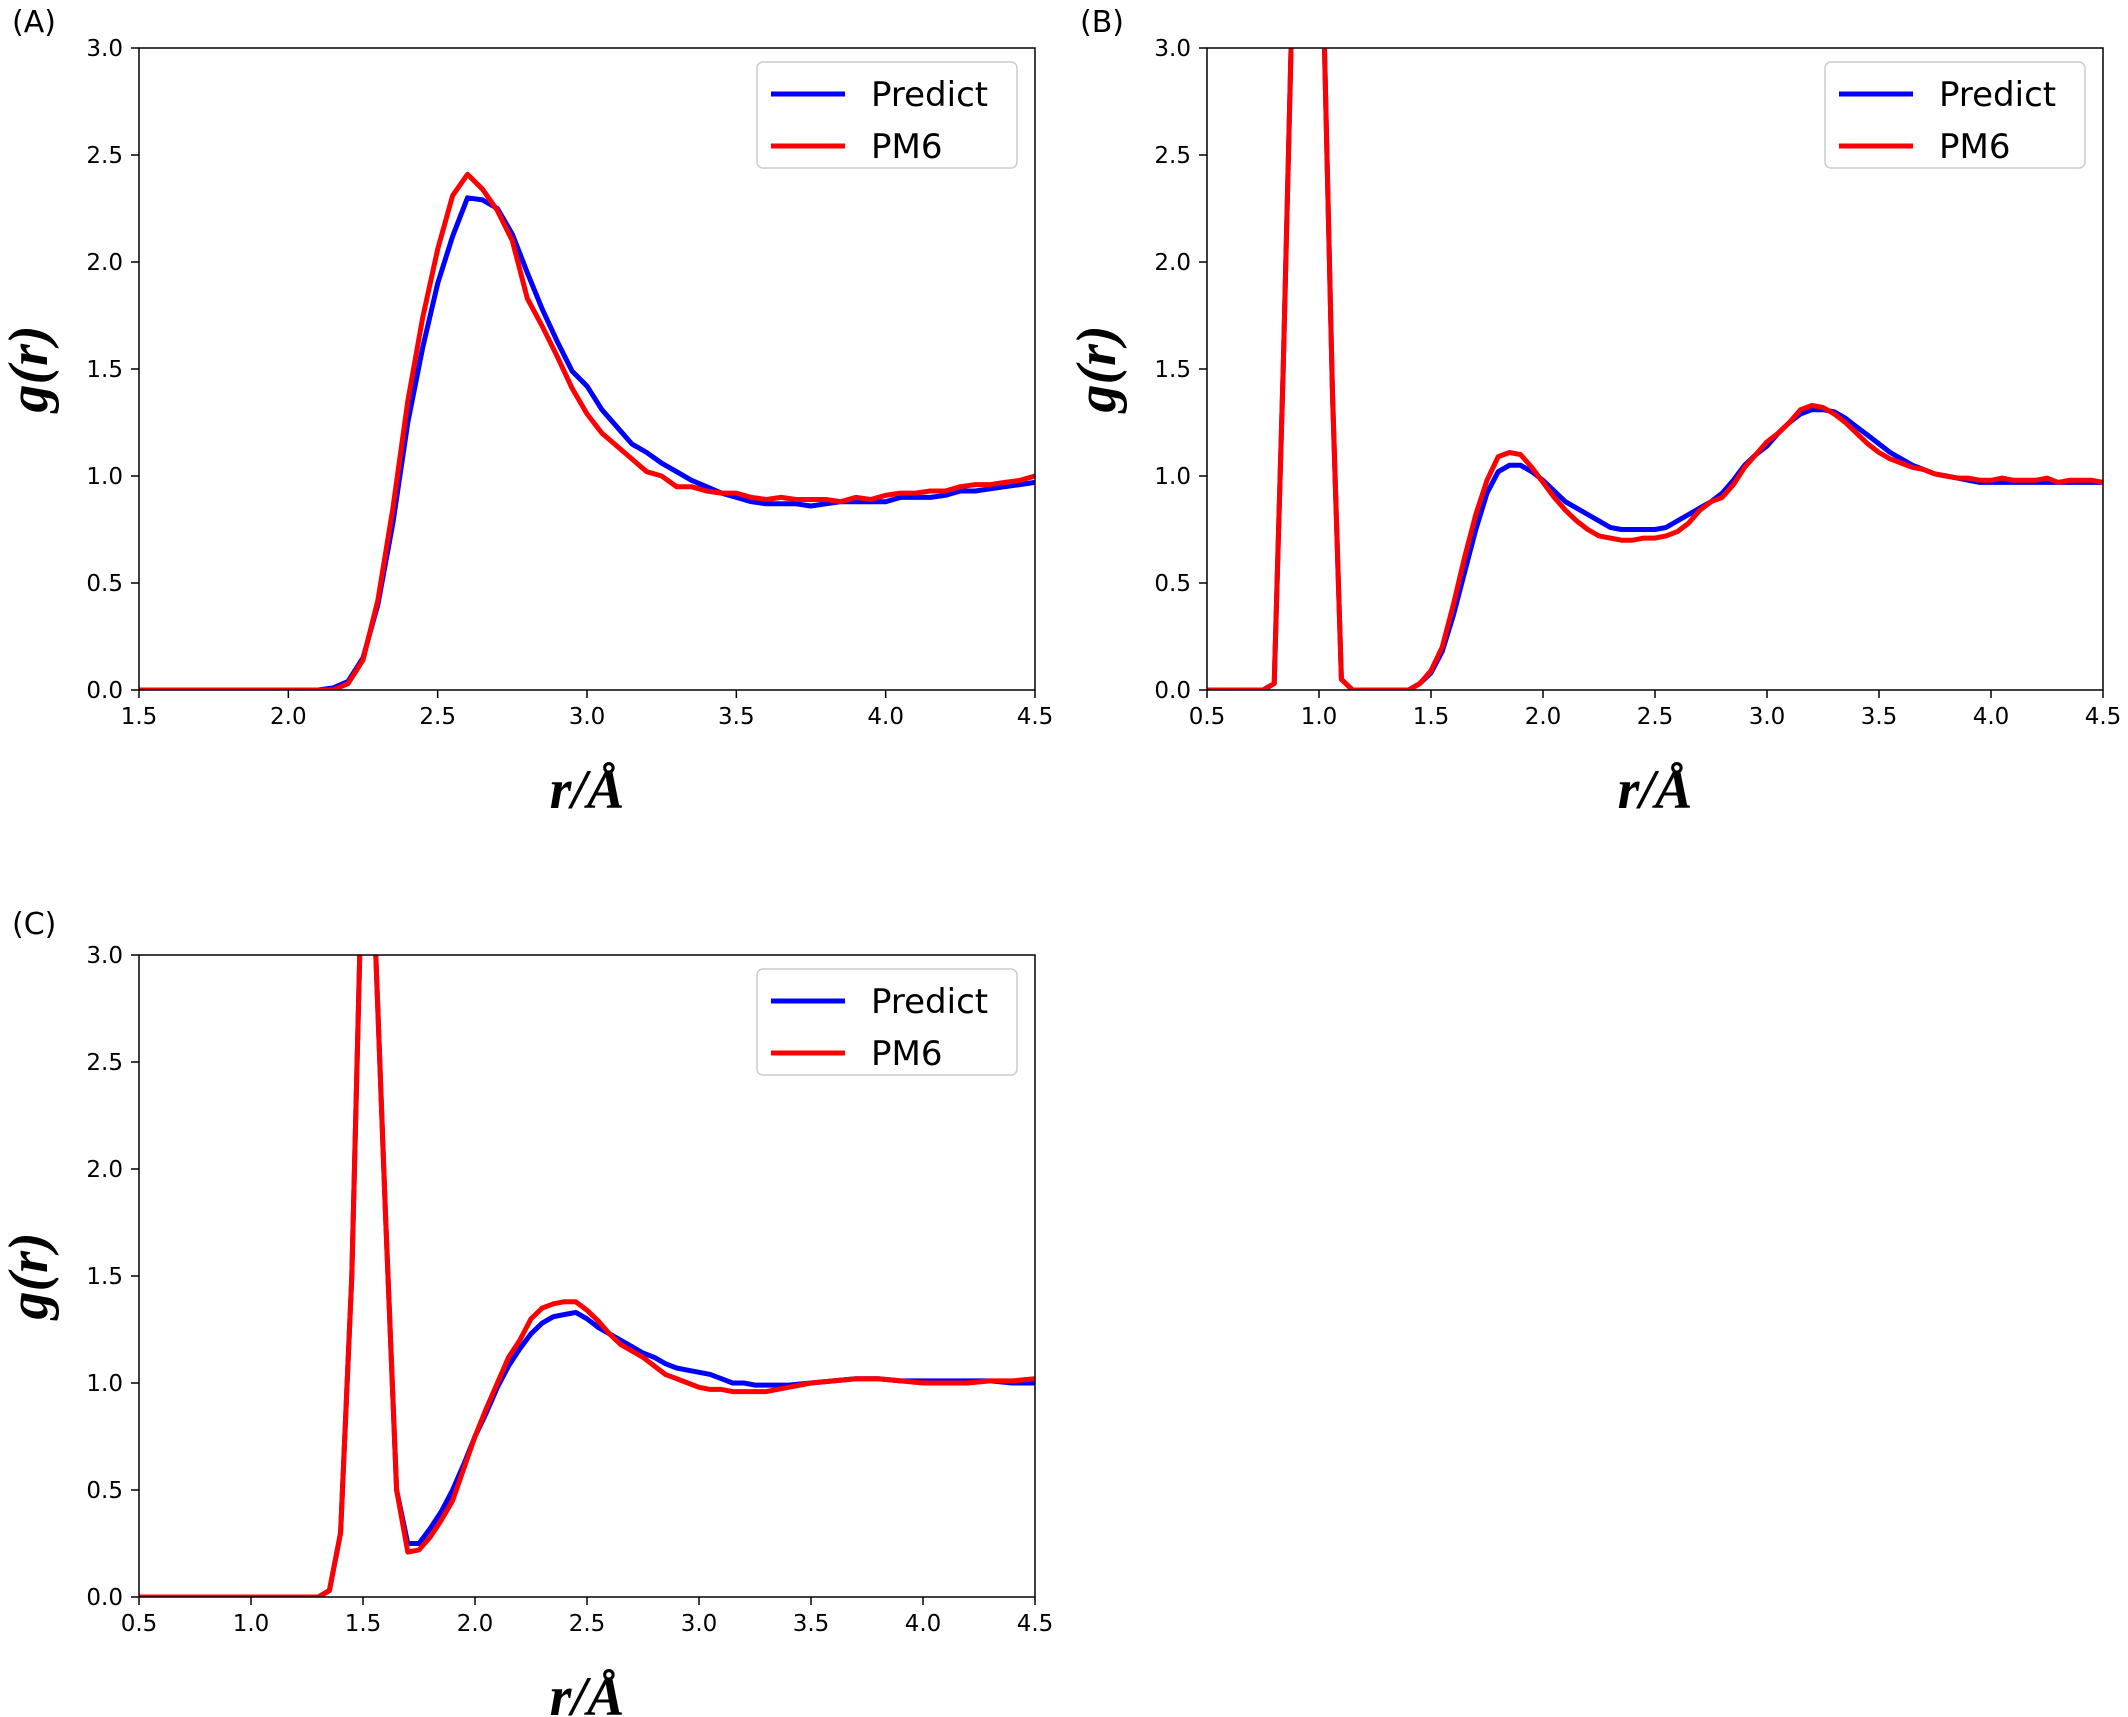 This screenshot has height=1717, width=2128. I want to click on panel-label: (A), so click(34, 22).